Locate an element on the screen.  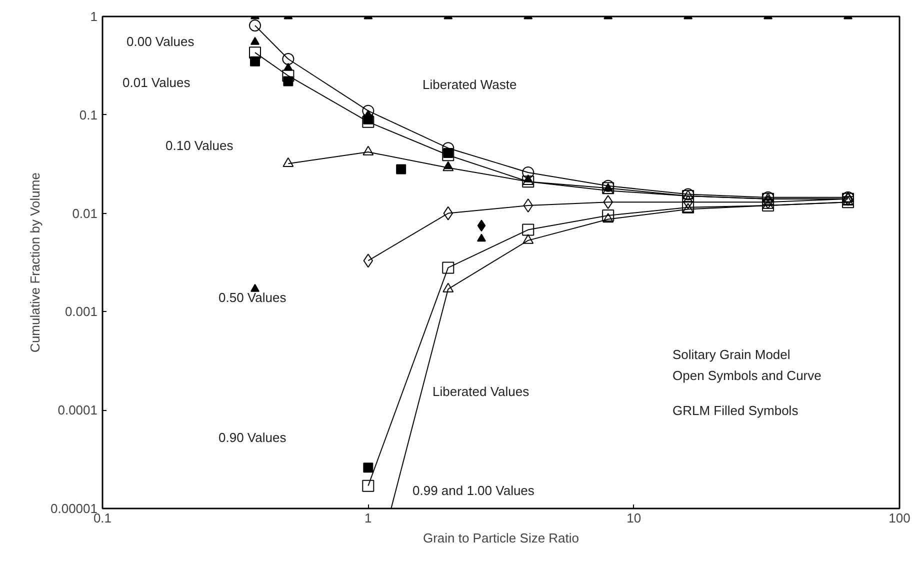
x-tick-label: 10 is located at coordinates (634, 518).